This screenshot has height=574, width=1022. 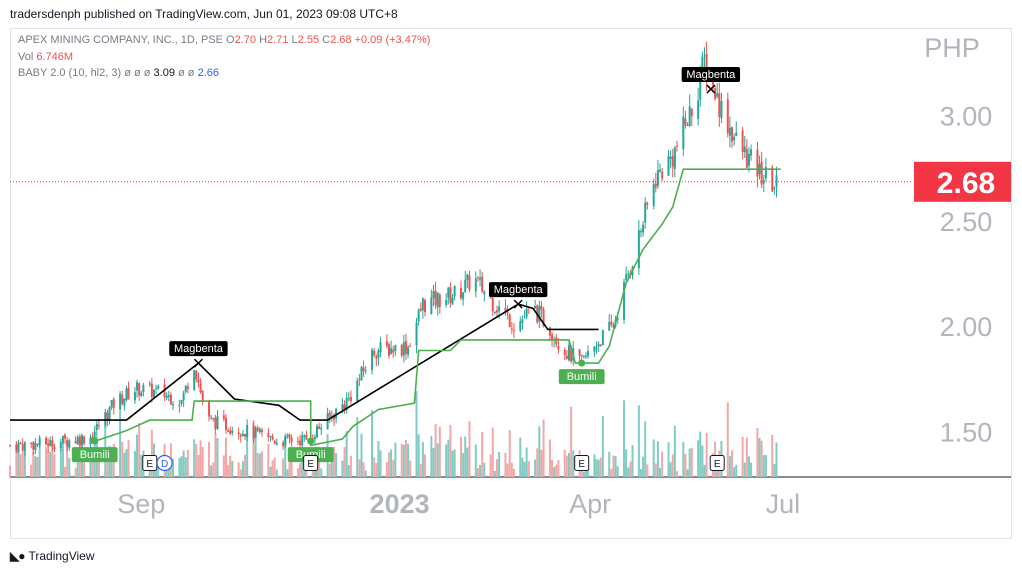 I want to click on price-axis-tick-label: 3.00, so click(x=966, y=116).